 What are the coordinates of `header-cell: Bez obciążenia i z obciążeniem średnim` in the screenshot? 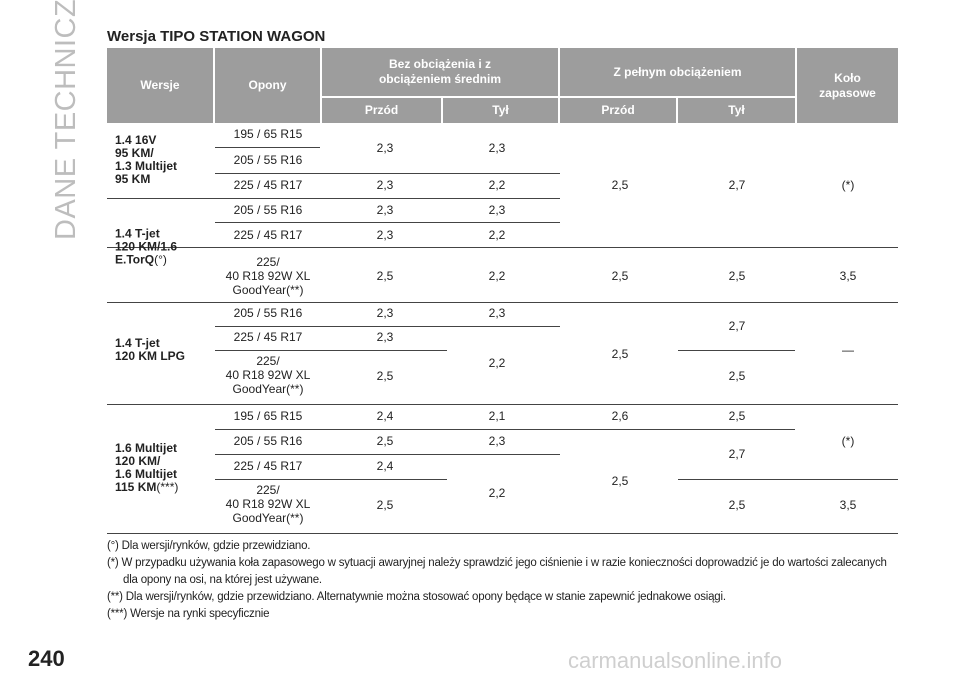 It's located at (440, 72).